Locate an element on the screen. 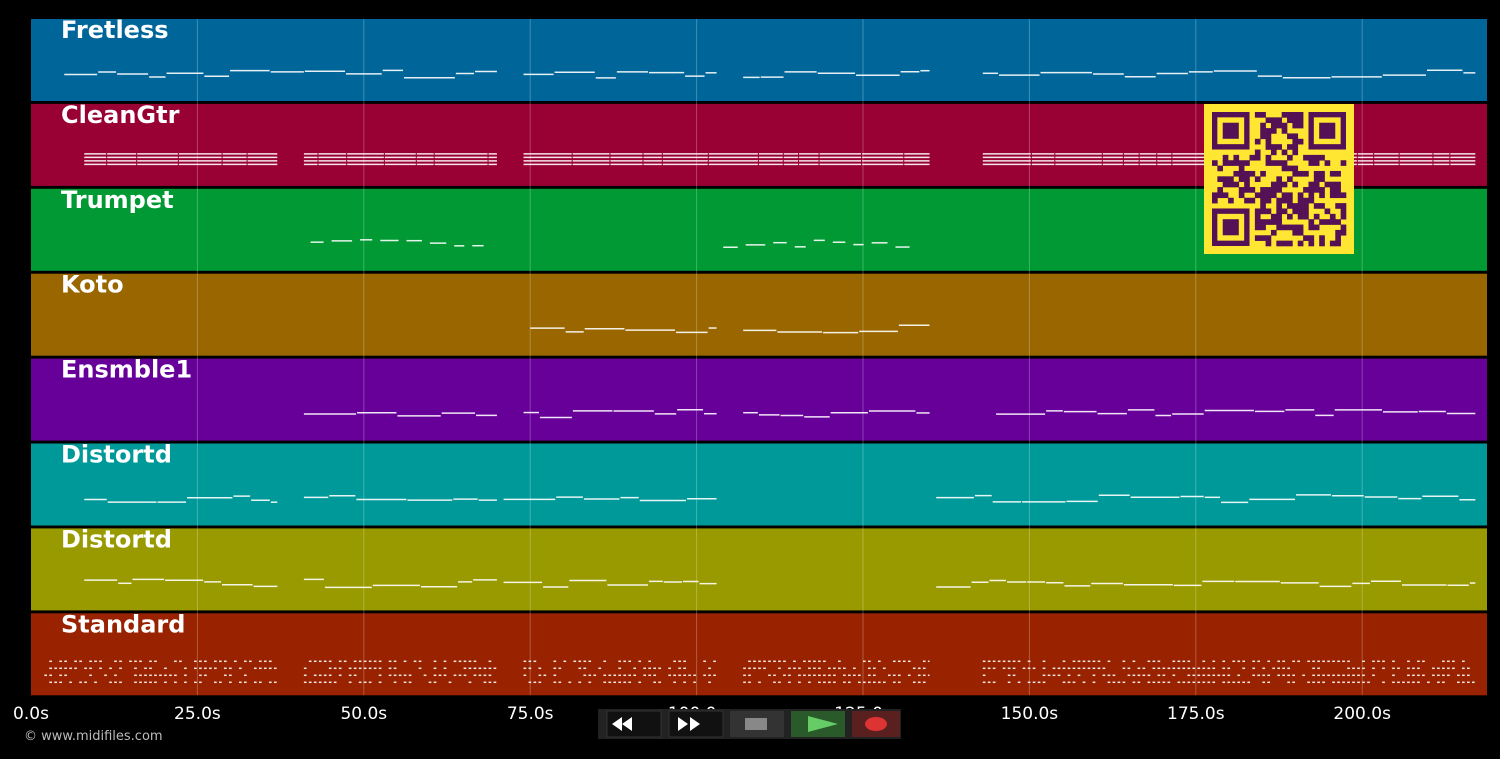  qr-code is located at coordinates (1279, 179).